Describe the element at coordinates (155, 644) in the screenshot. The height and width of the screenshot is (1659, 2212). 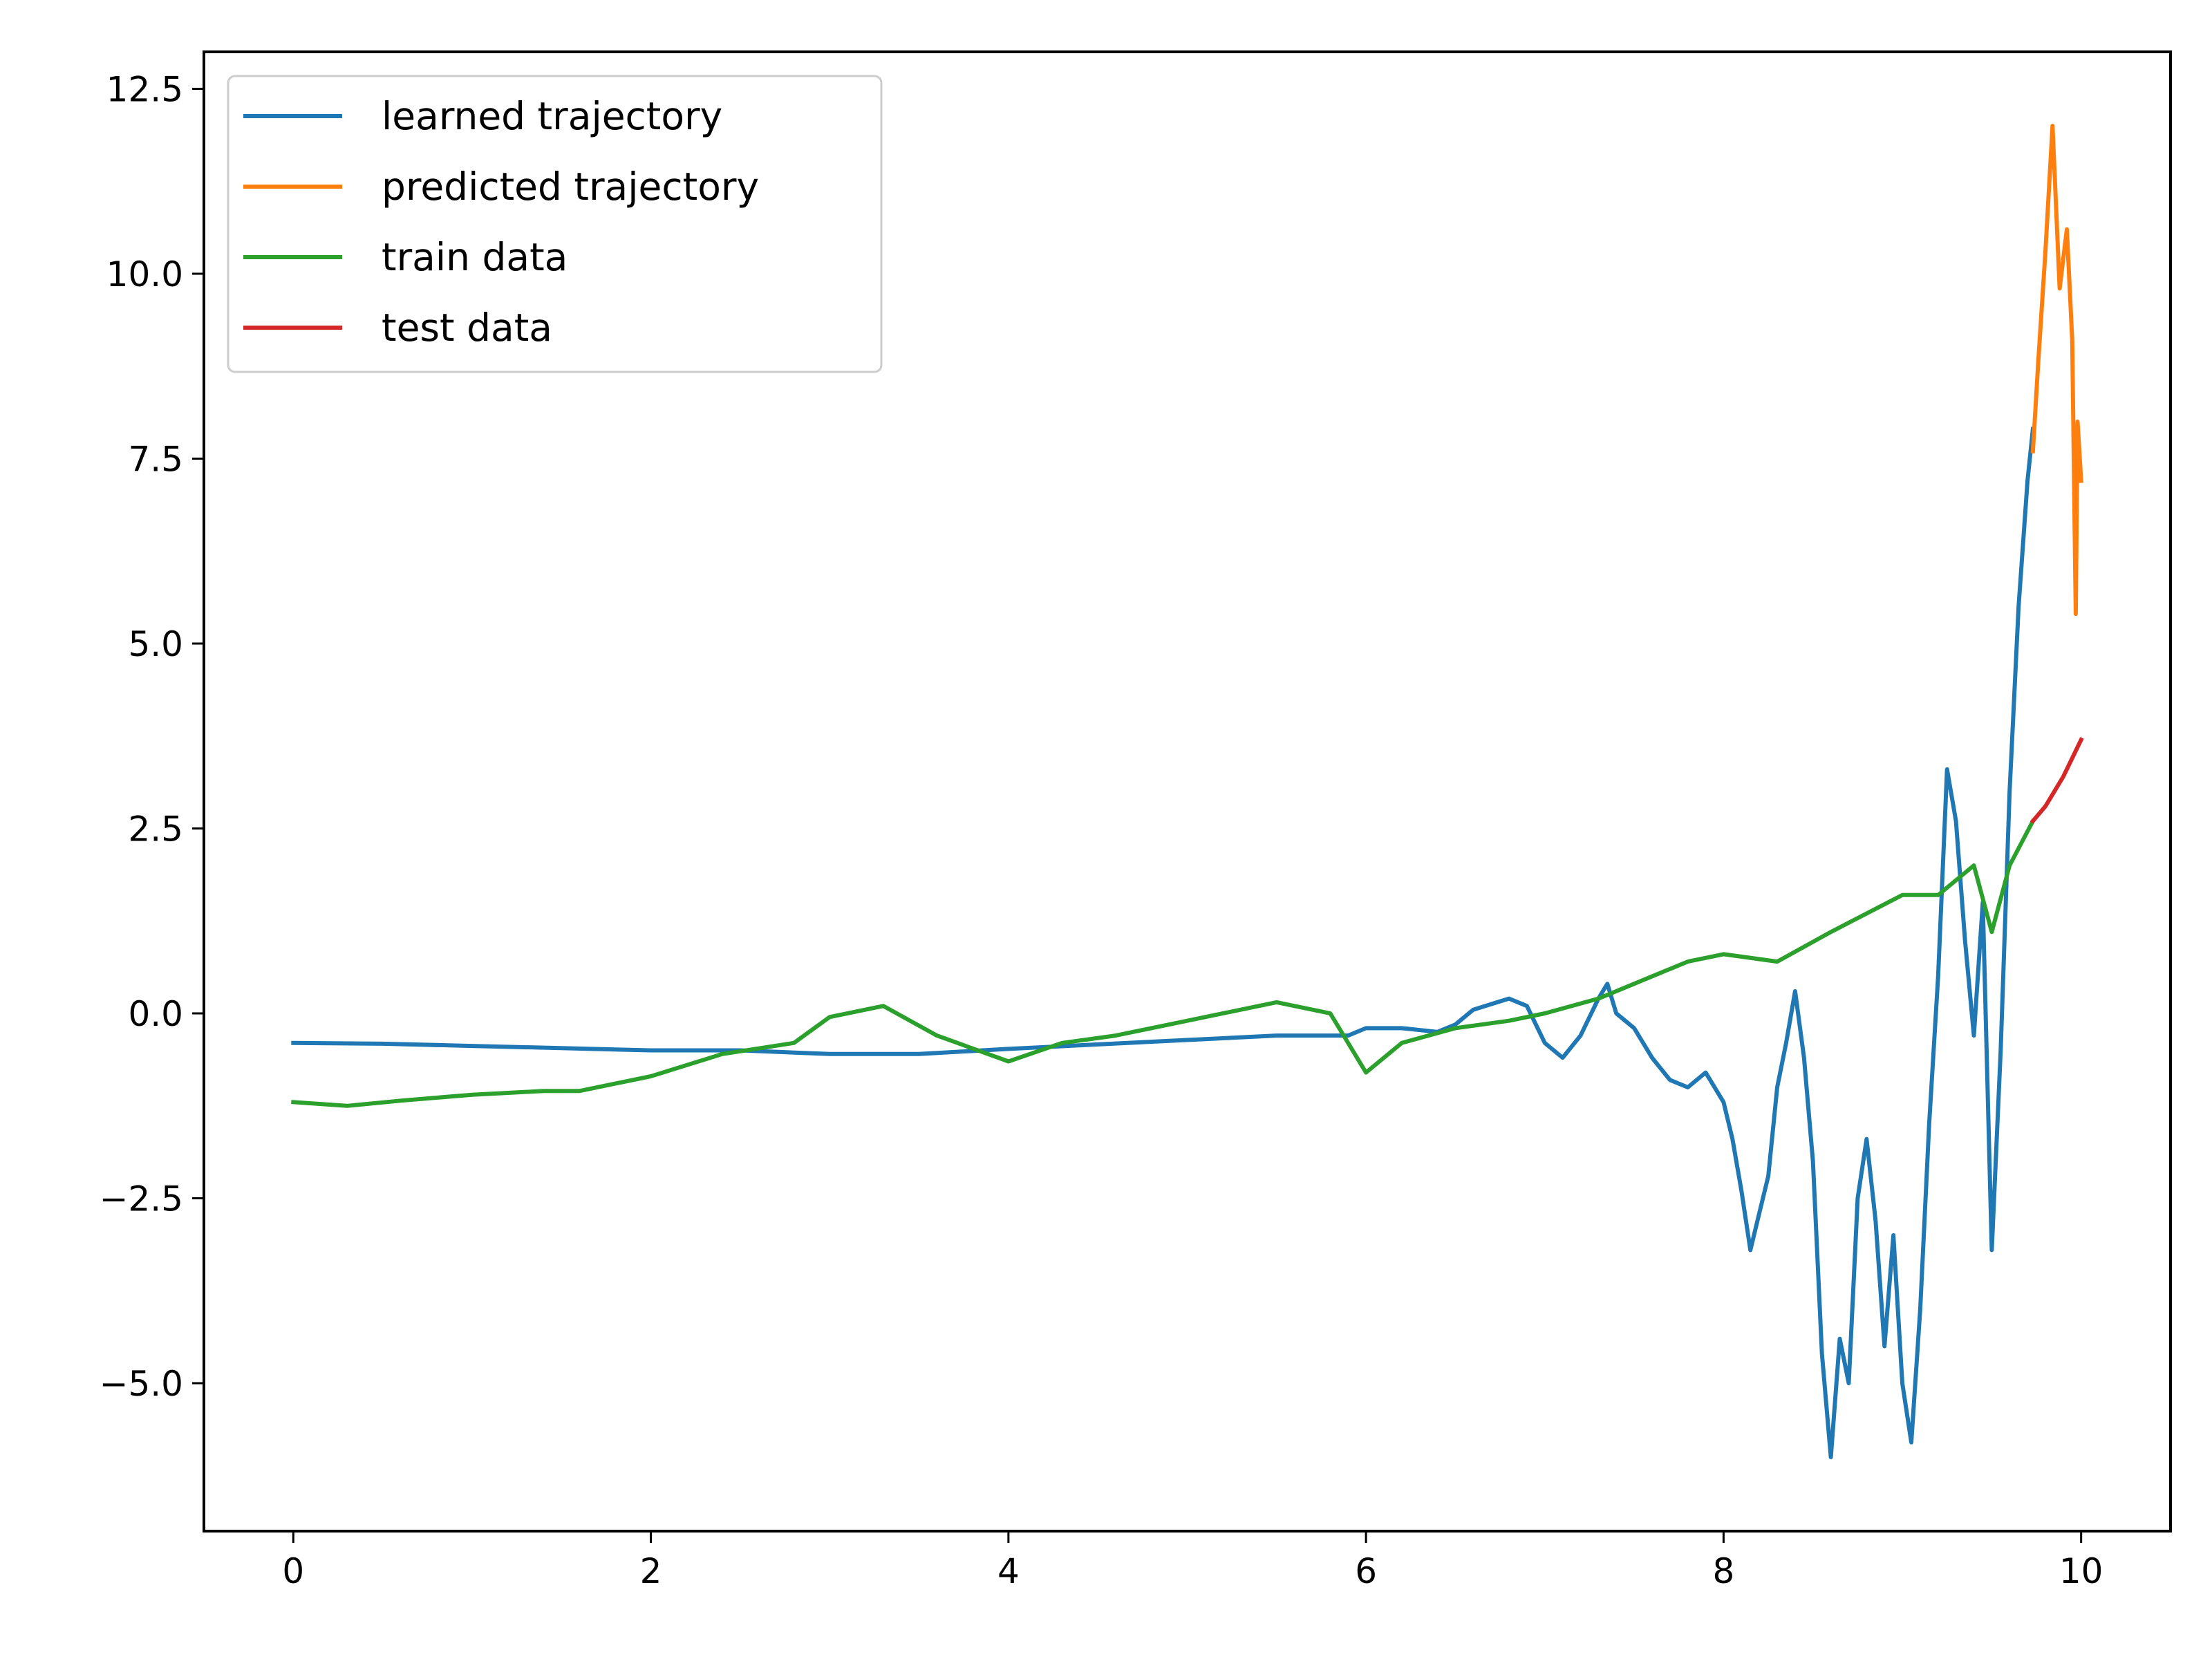
I see `y-tick-label: 5.0` at that location.